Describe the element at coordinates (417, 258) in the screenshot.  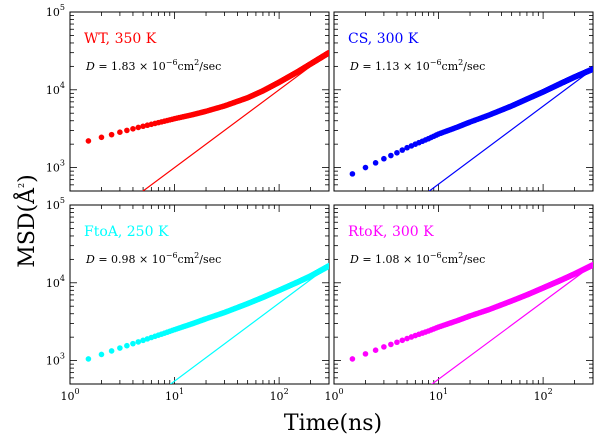
I see `diffusion-coefficient-label: D = 1.08 × 10−6cm2/sec` at that location.